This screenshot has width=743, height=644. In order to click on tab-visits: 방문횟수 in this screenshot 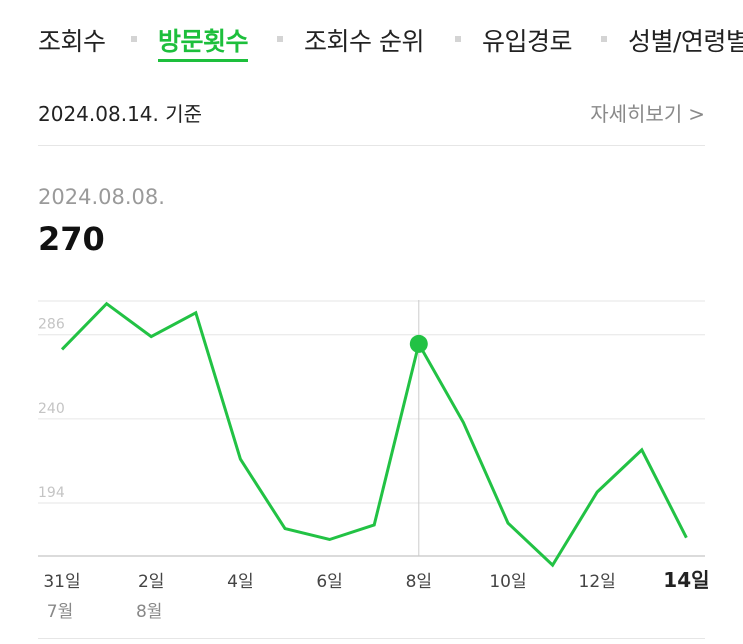, I will do `click(203, 42)`.